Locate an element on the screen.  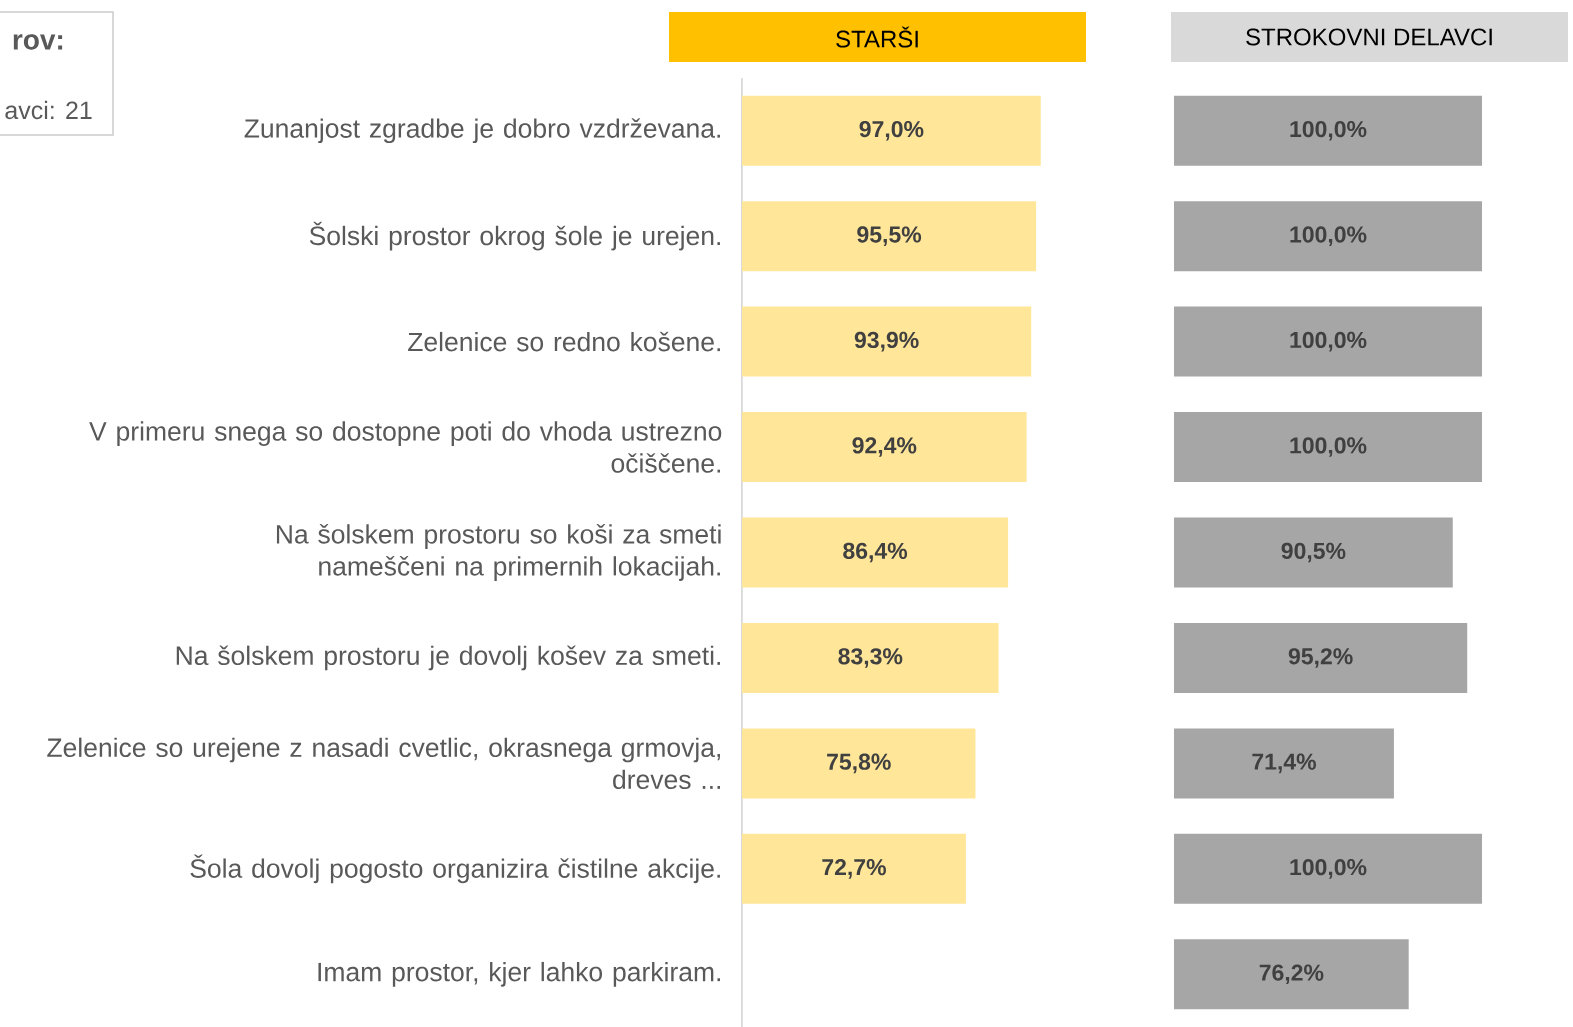
data-label: 90,5% is located at coordinates (1313, 552).